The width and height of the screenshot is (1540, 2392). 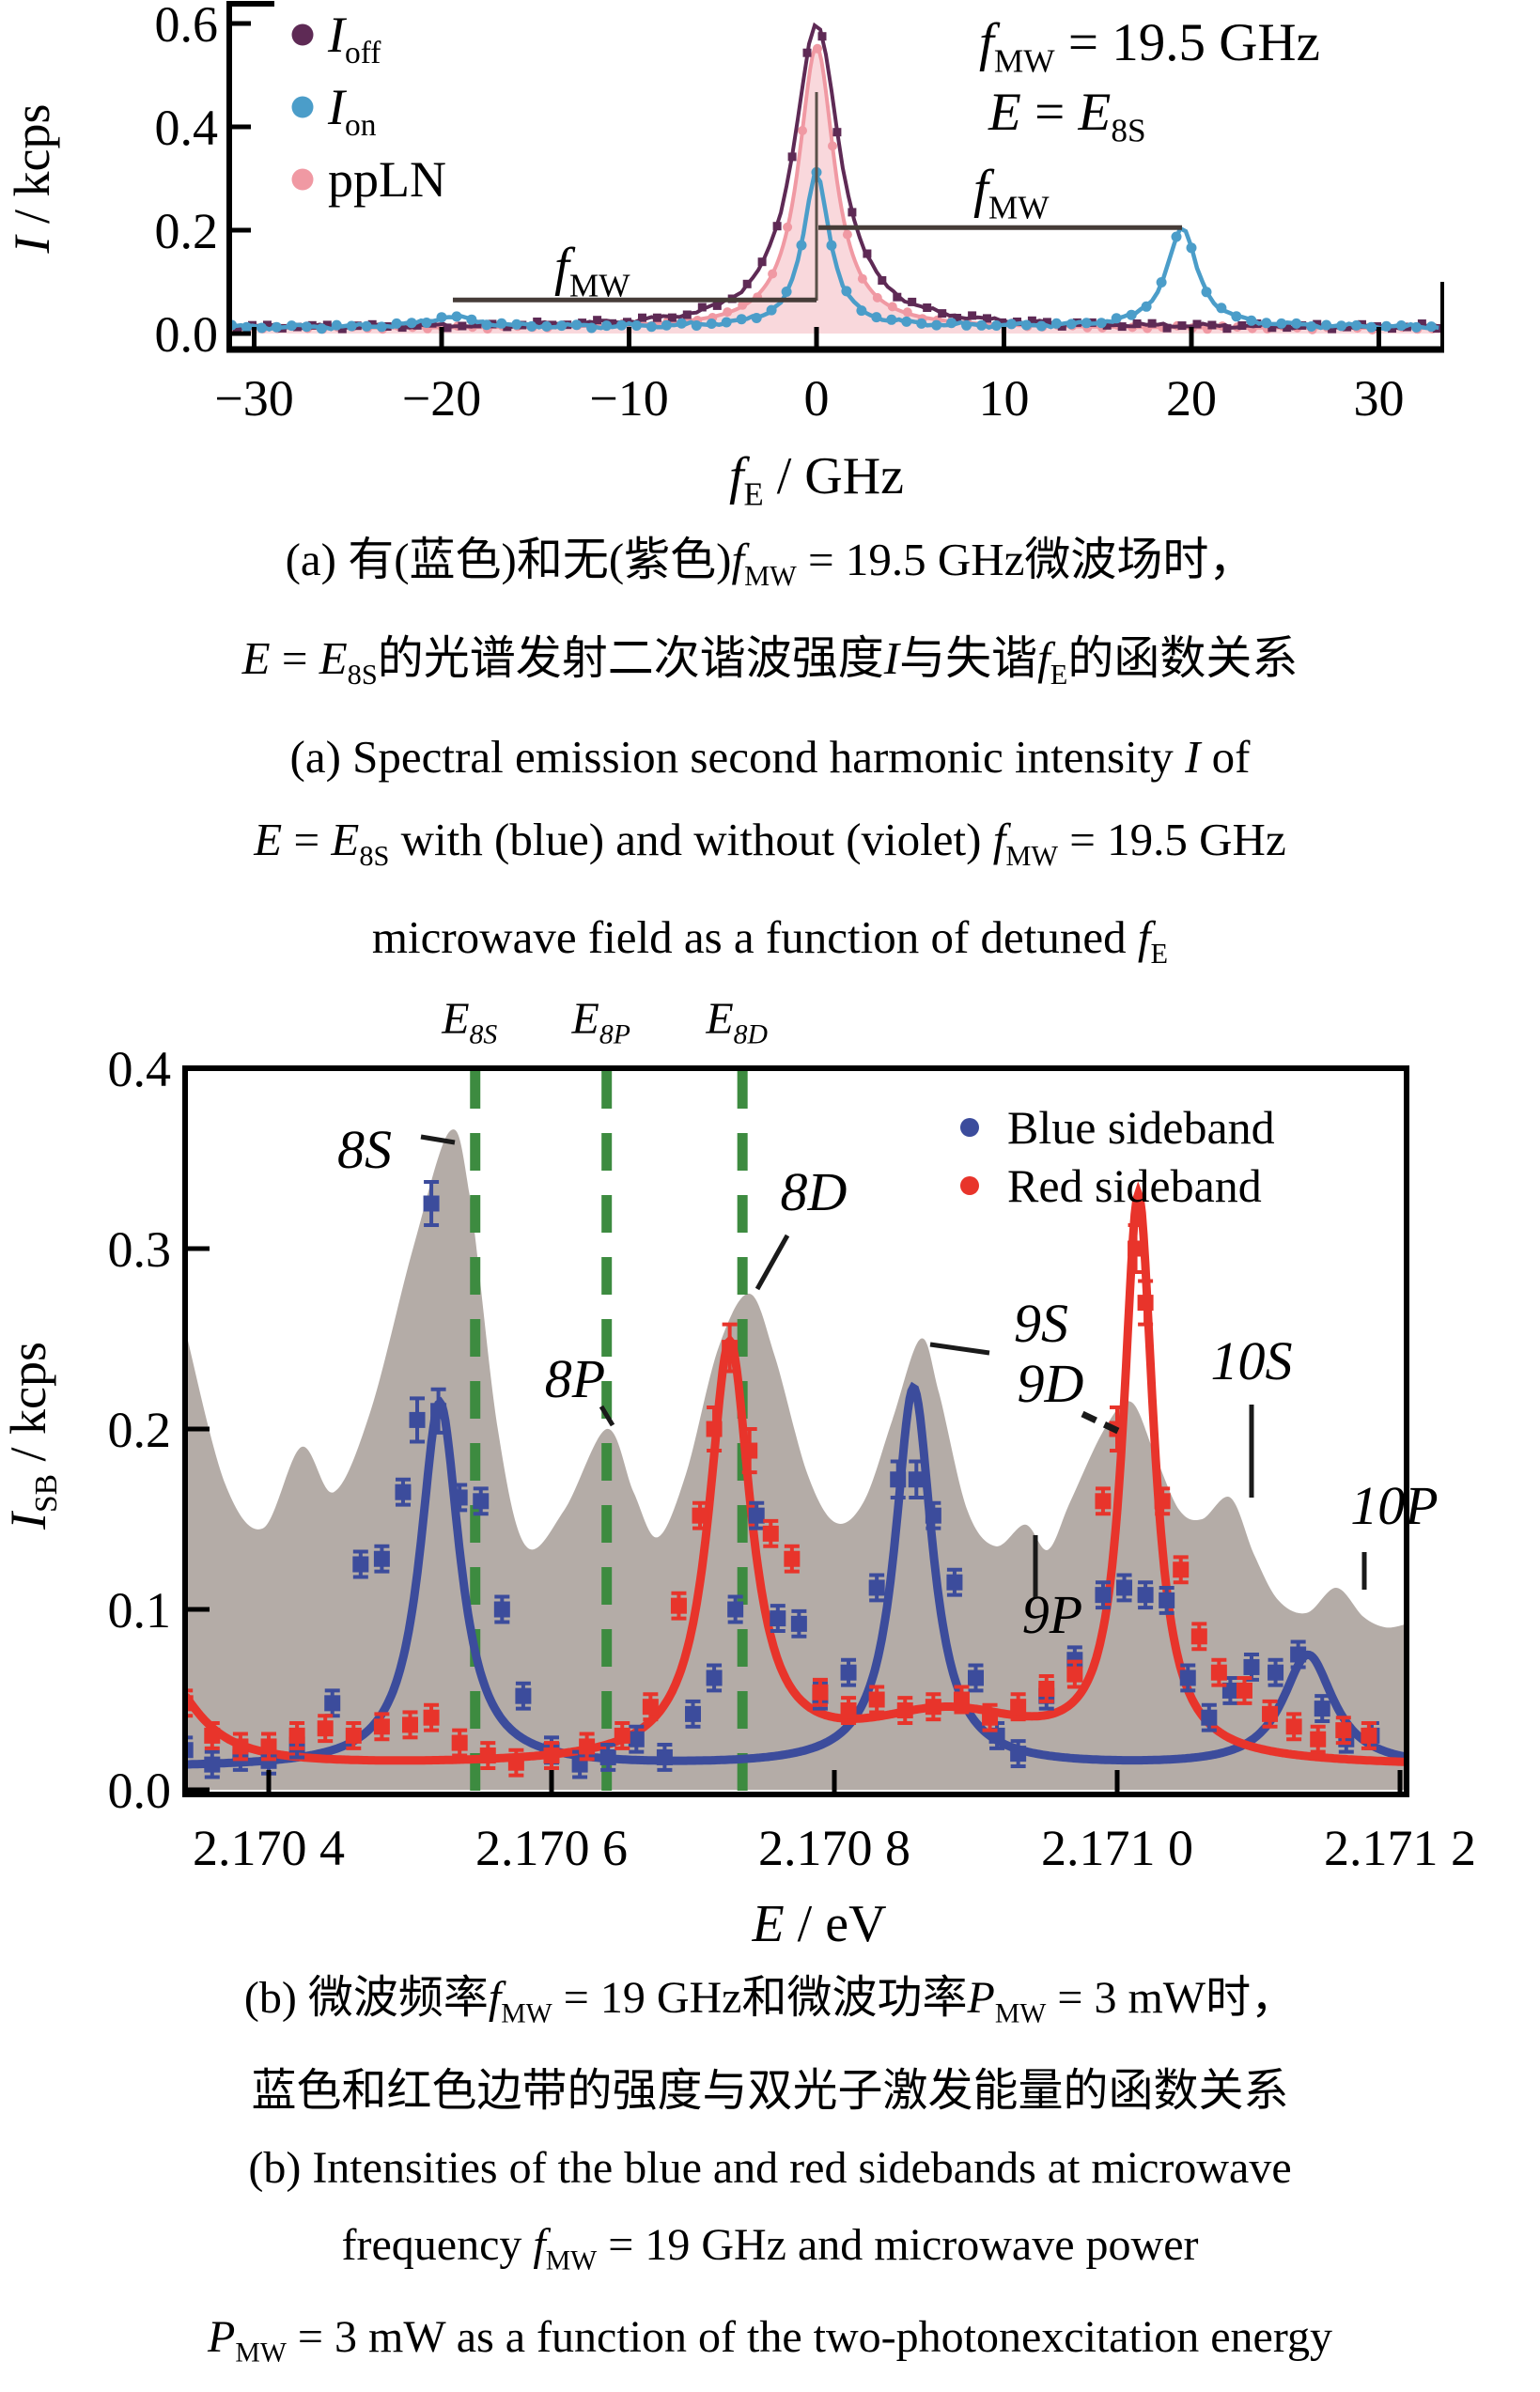 I want to click on panel-a-x-ticks: −30 −20 −10 0 10 20 30, so click(x=809, y=377).